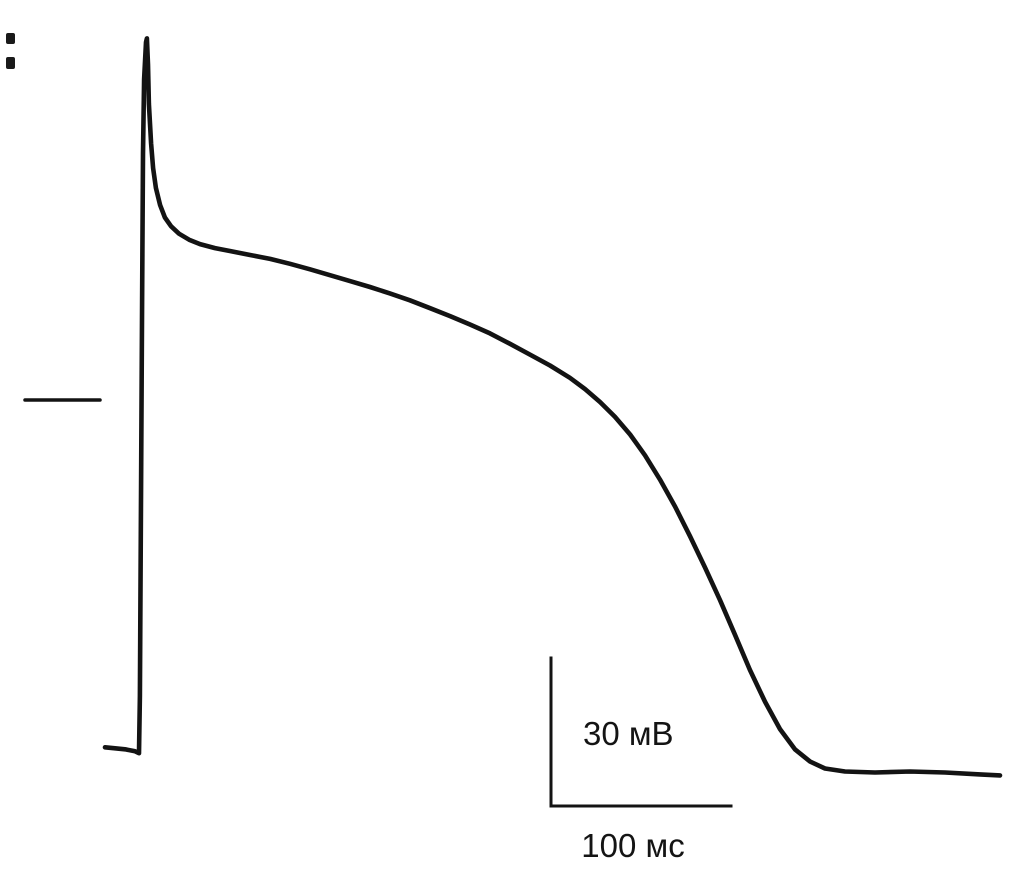 The width and height of the screenshot is (1014, 896). Describe the element at coordinates (632, 845) in the screenshot. I see `time-scale-label: 100 мс` at that location.